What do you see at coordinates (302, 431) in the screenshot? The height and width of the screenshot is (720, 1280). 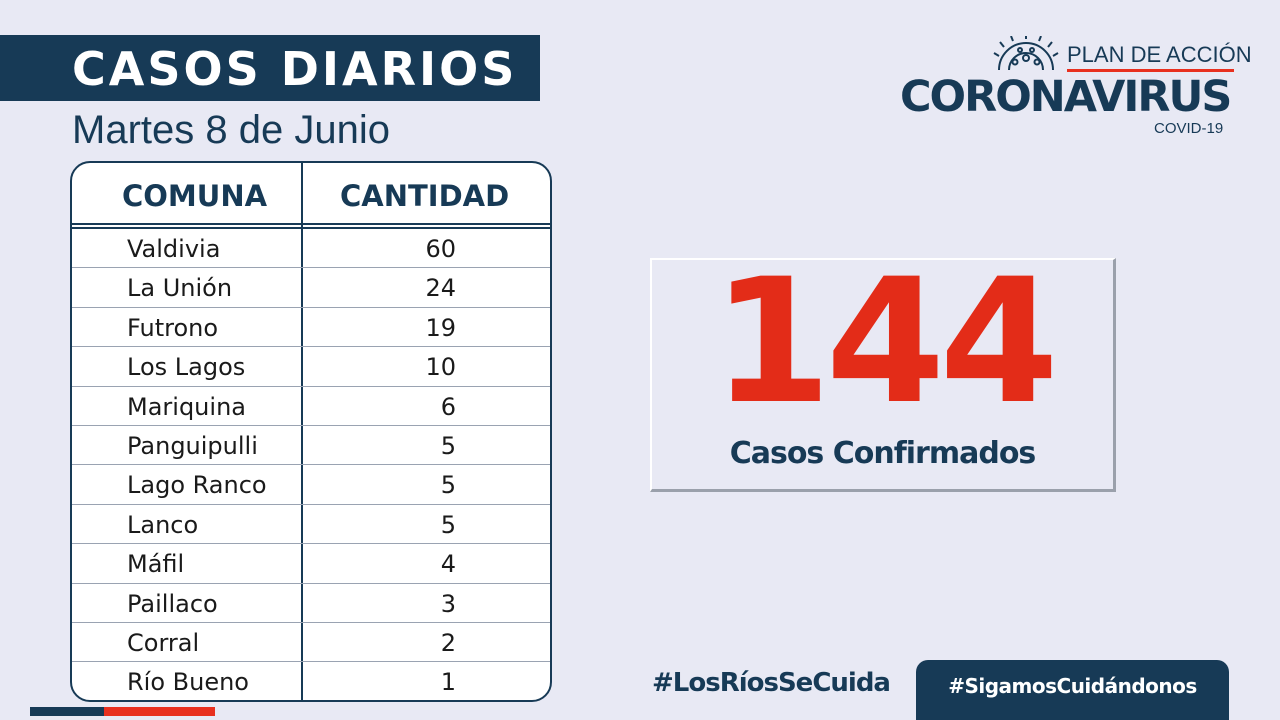 I see `column-divider` at bounding box center [302, 431].